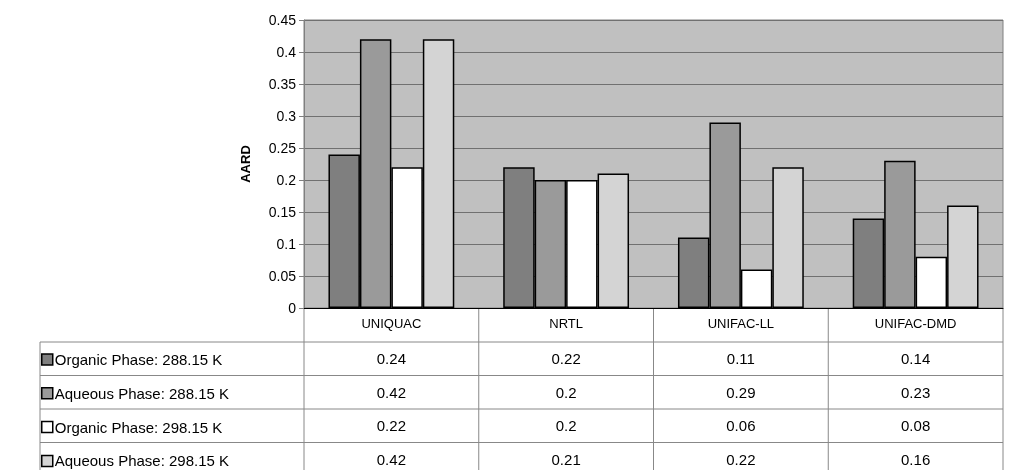 This screenshot has height=470, width=1021. What do you see at coordinates (282, 20) in the screenshot?
I see `y-tick-label: 0.45` at bounding box center [282, 20].